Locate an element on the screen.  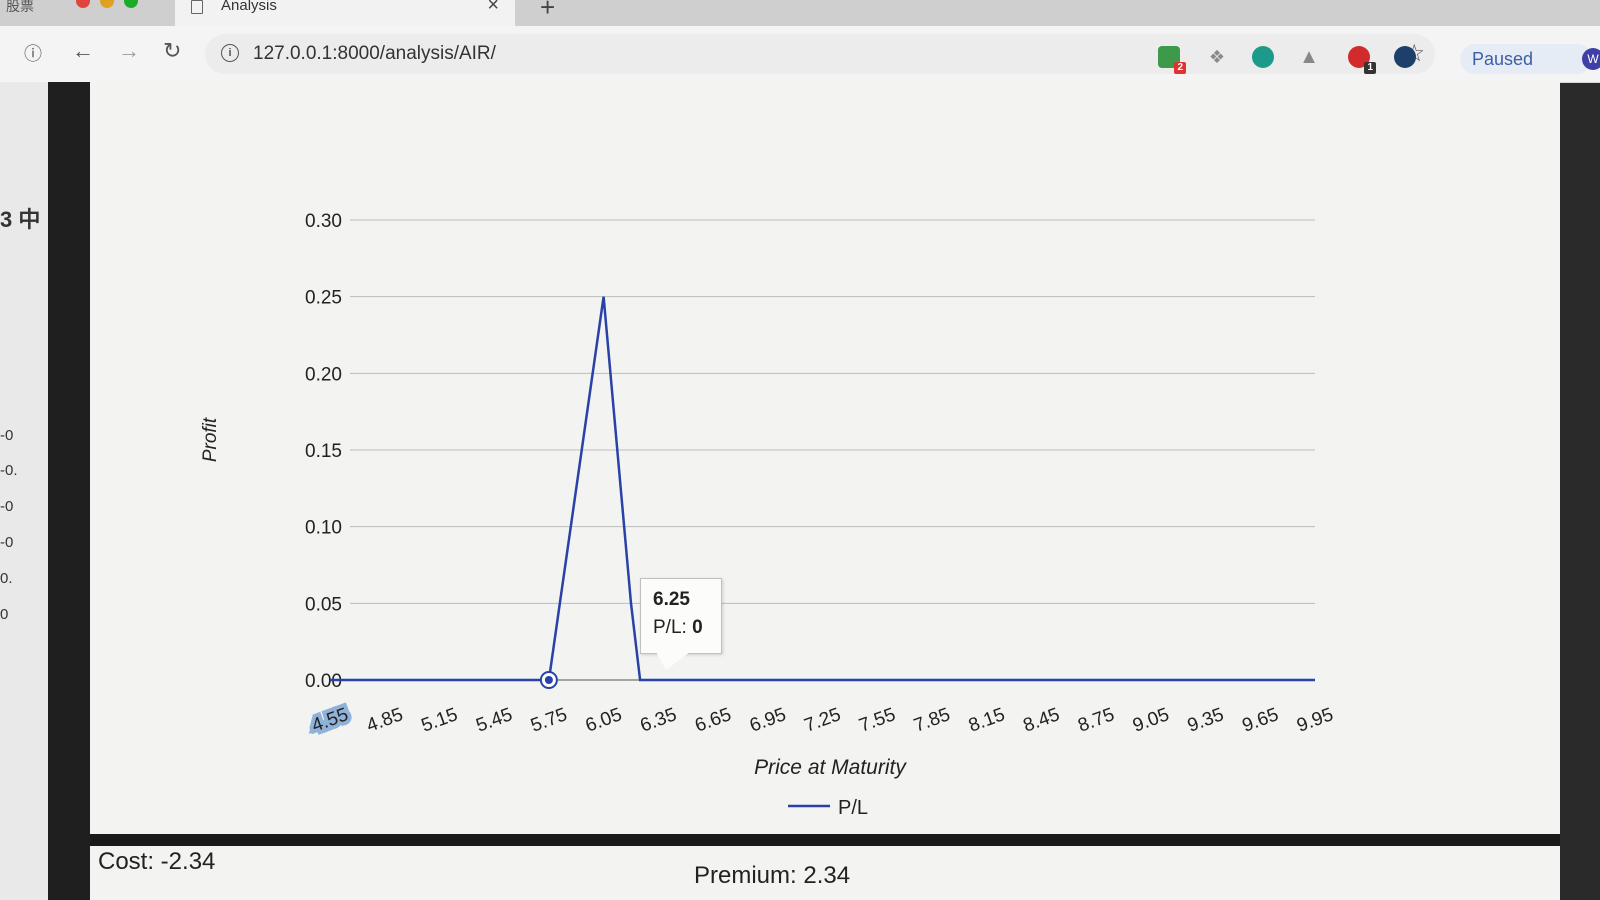
x-tick-label: 9.35 is located at coordinates (1206, 720).